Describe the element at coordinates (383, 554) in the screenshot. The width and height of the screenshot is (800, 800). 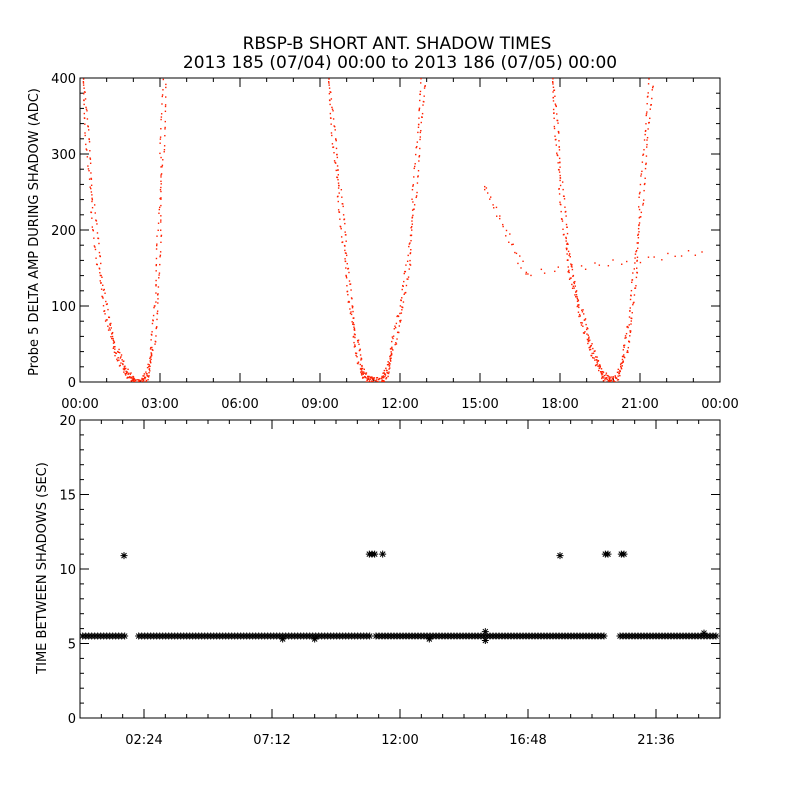
I see `bottom-data-point` at that location.